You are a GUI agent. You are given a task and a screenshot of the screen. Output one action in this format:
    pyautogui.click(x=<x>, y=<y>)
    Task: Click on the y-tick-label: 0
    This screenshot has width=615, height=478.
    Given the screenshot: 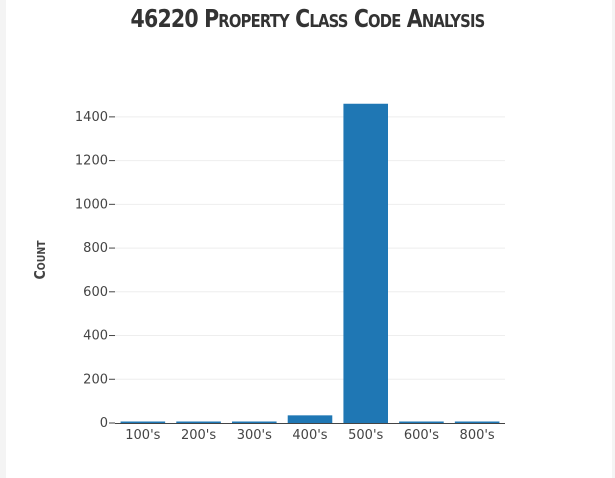 What is the action you would take?
    pyautogui.click(x=104, y=423)
    